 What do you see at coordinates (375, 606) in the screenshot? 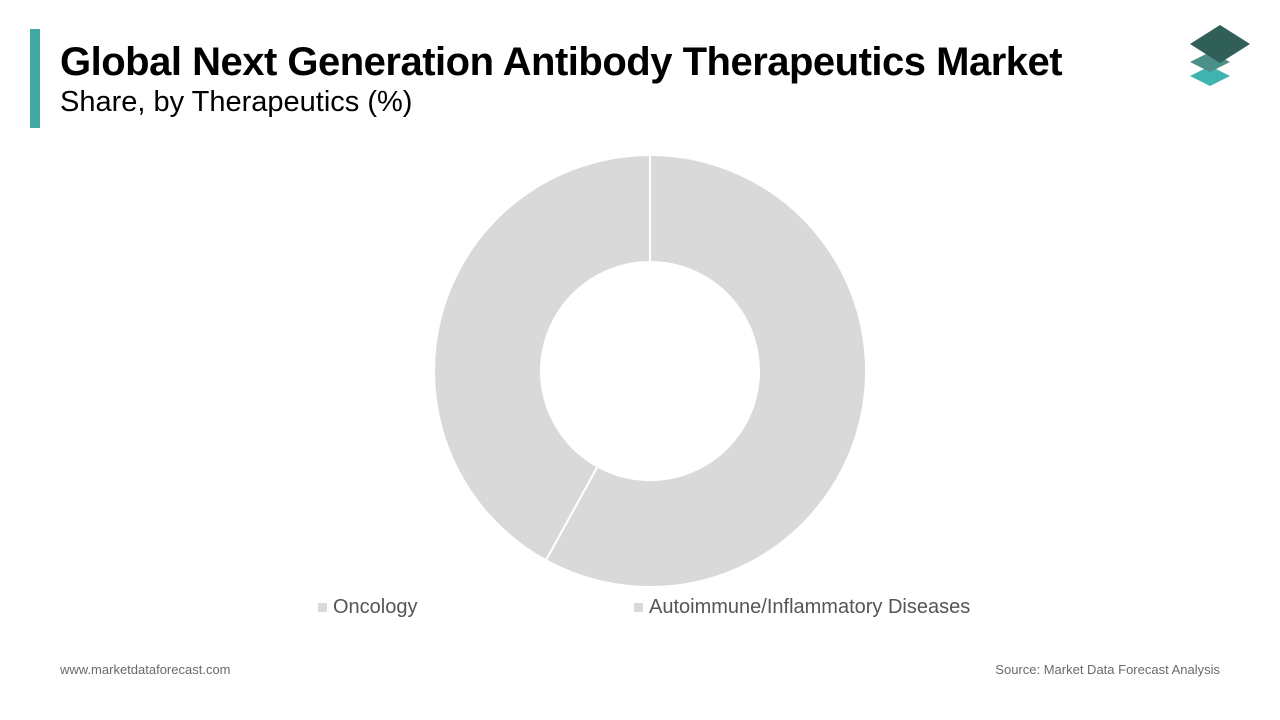
I see `legend-label-oncology: Oncology` at bounding box center [375, 606].